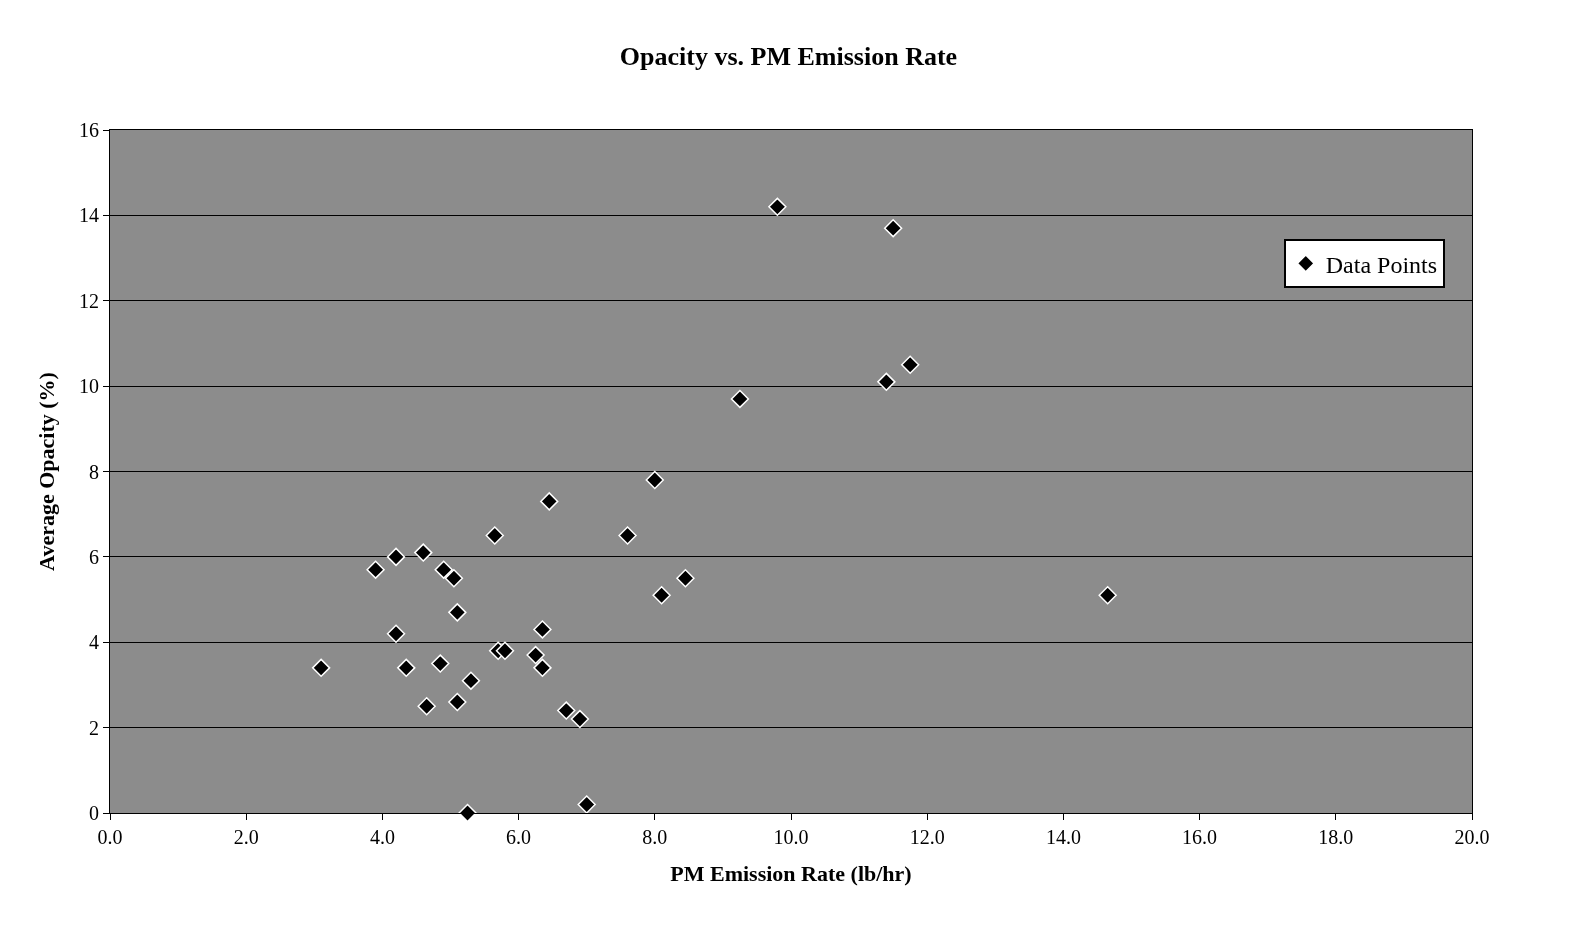 This screenshot has height=943, width=1577. Describe the element at coordinates (46, 471) in the screenshot. I see `y-axis-title: Average Opacity (%)` at that location.